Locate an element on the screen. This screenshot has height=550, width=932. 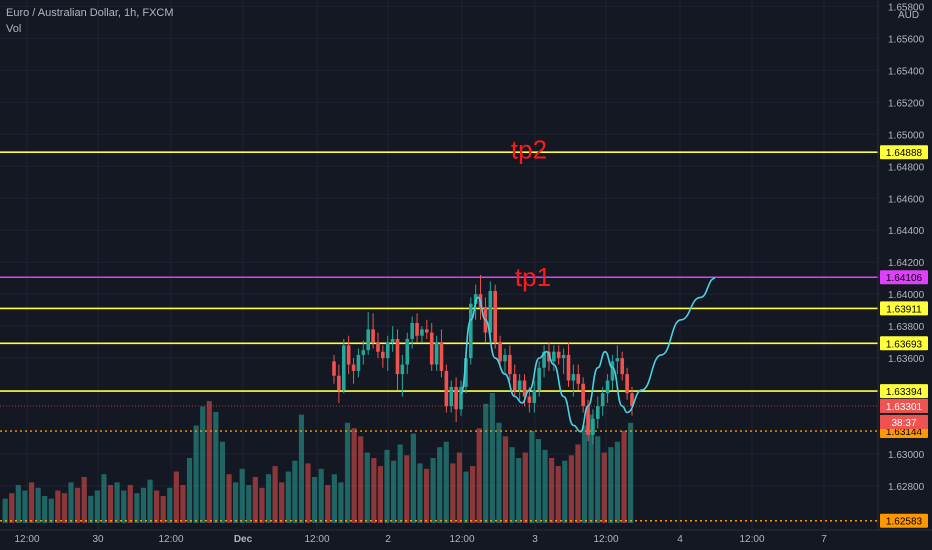
level-price-label: 1.62583 is located at coordinates (904, 522).